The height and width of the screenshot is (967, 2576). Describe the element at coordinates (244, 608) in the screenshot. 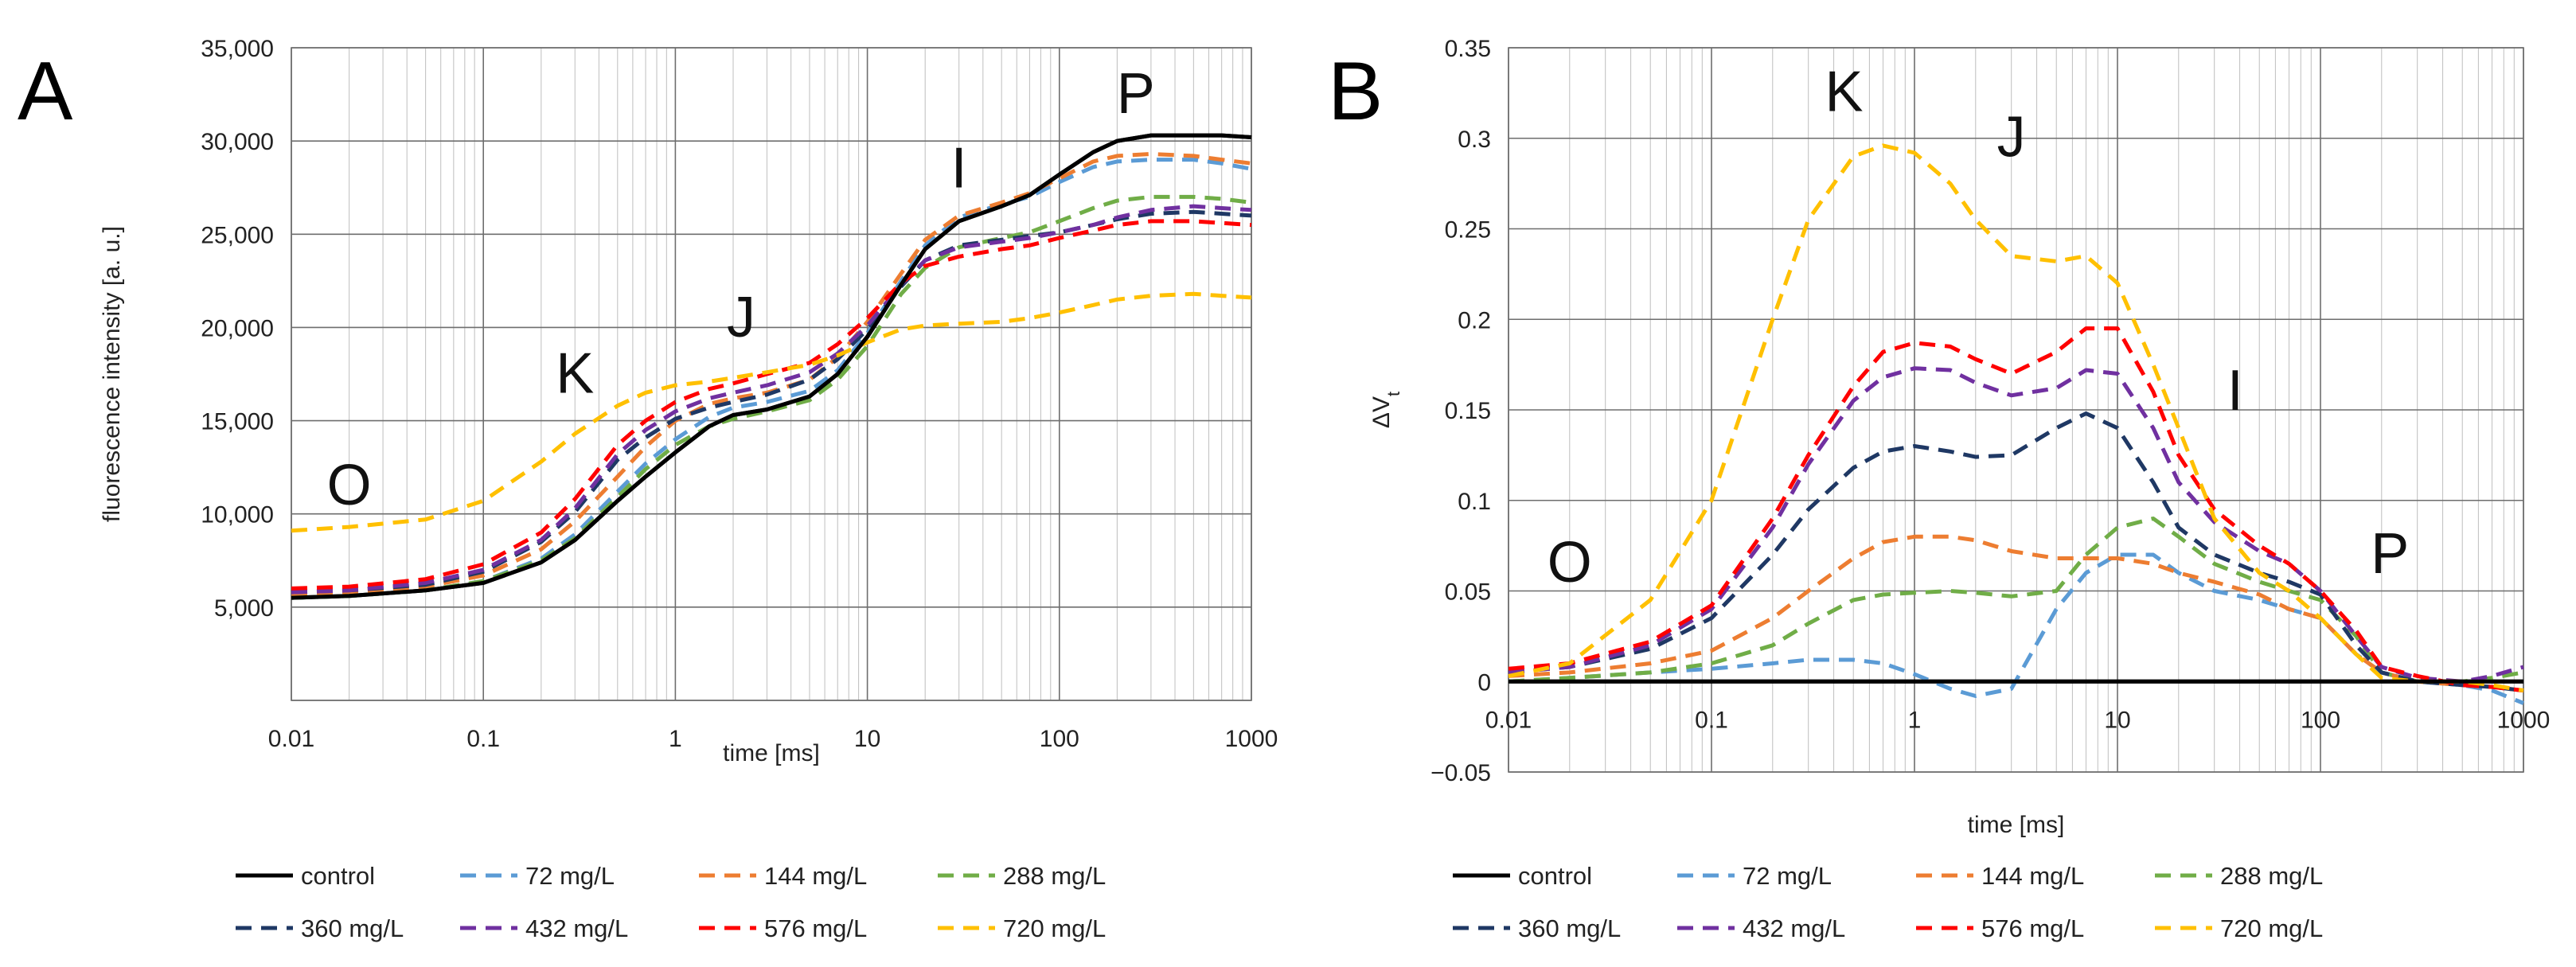

I see `y-tick-label: 5,000` at that location.